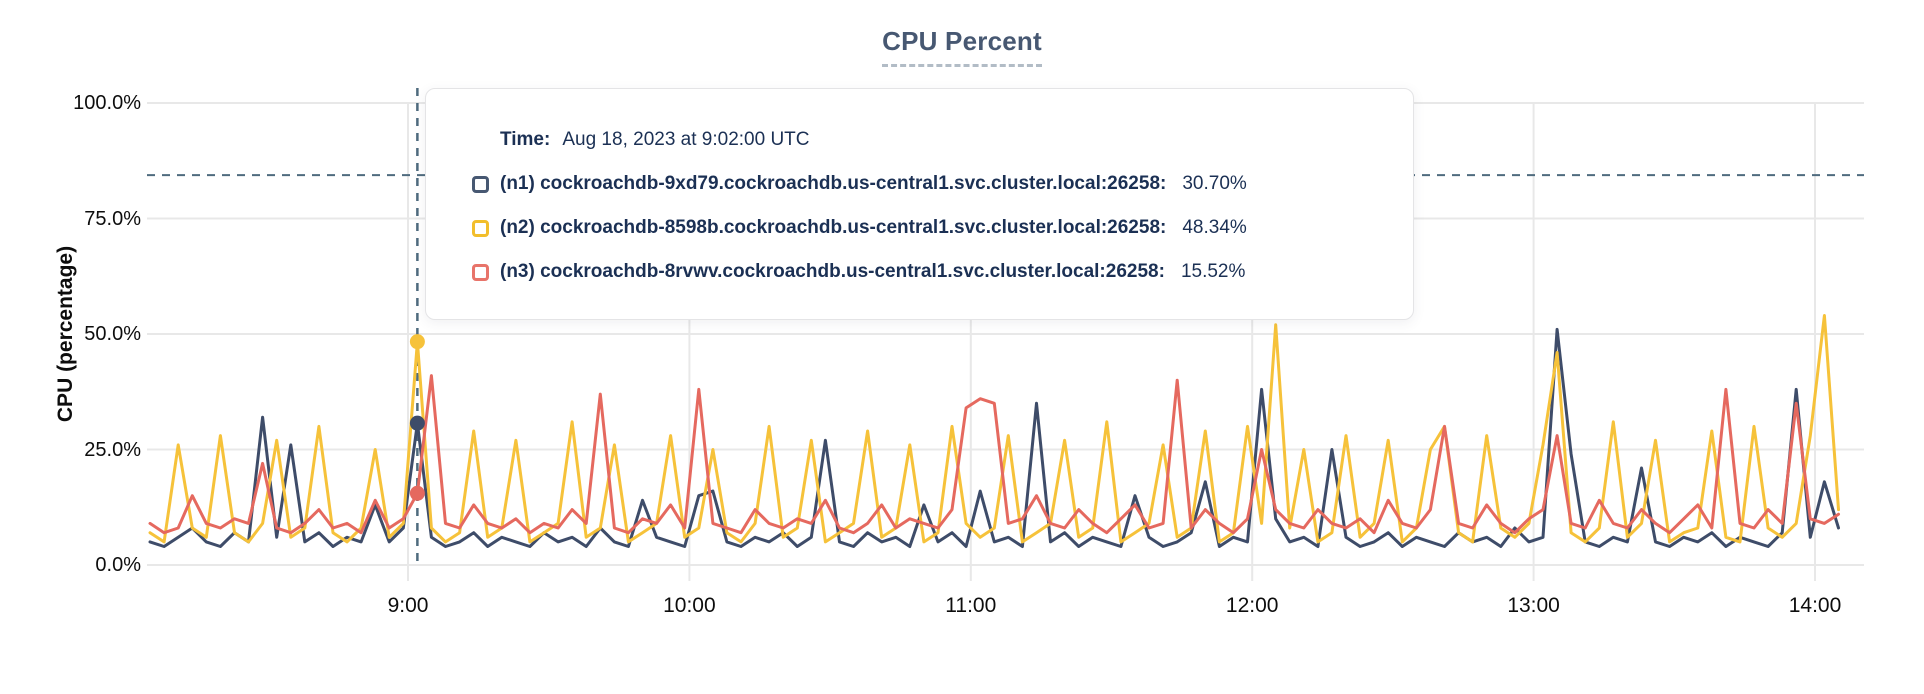  Describe the element at coordinates (1213, 271) in the screenshot. I see `series-value: 15.52%` at that location.